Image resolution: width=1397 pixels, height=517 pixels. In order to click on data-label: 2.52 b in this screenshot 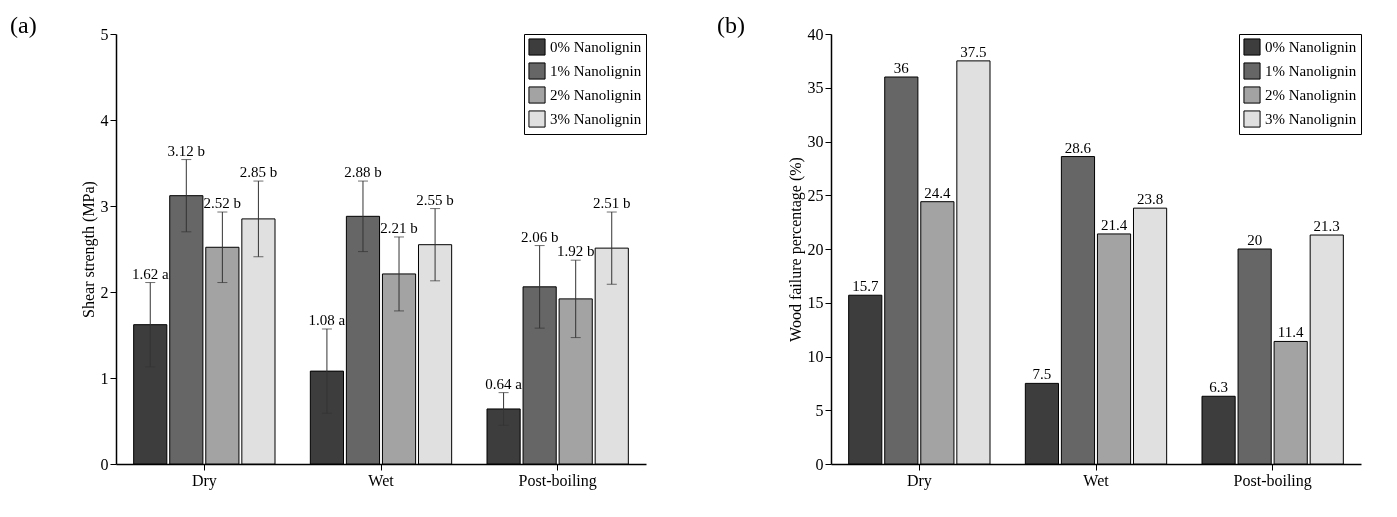, I will do `click(222, 203)`.